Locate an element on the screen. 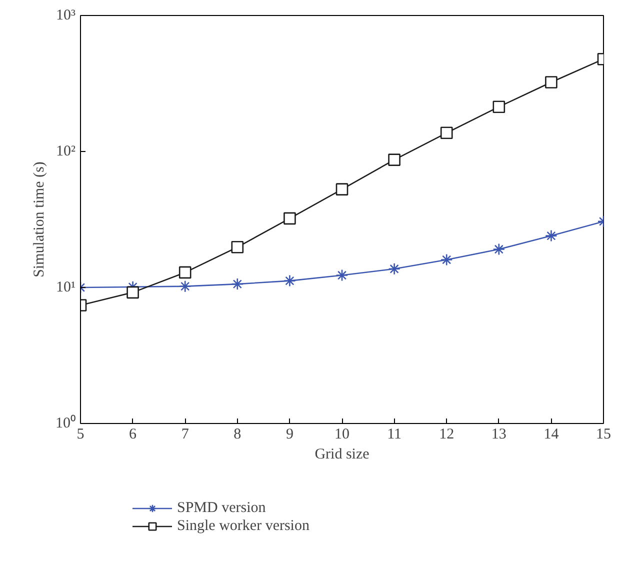 This screenshot has width=626, height=563. x-tick-label: 7 is located at coordinates (185, 434).